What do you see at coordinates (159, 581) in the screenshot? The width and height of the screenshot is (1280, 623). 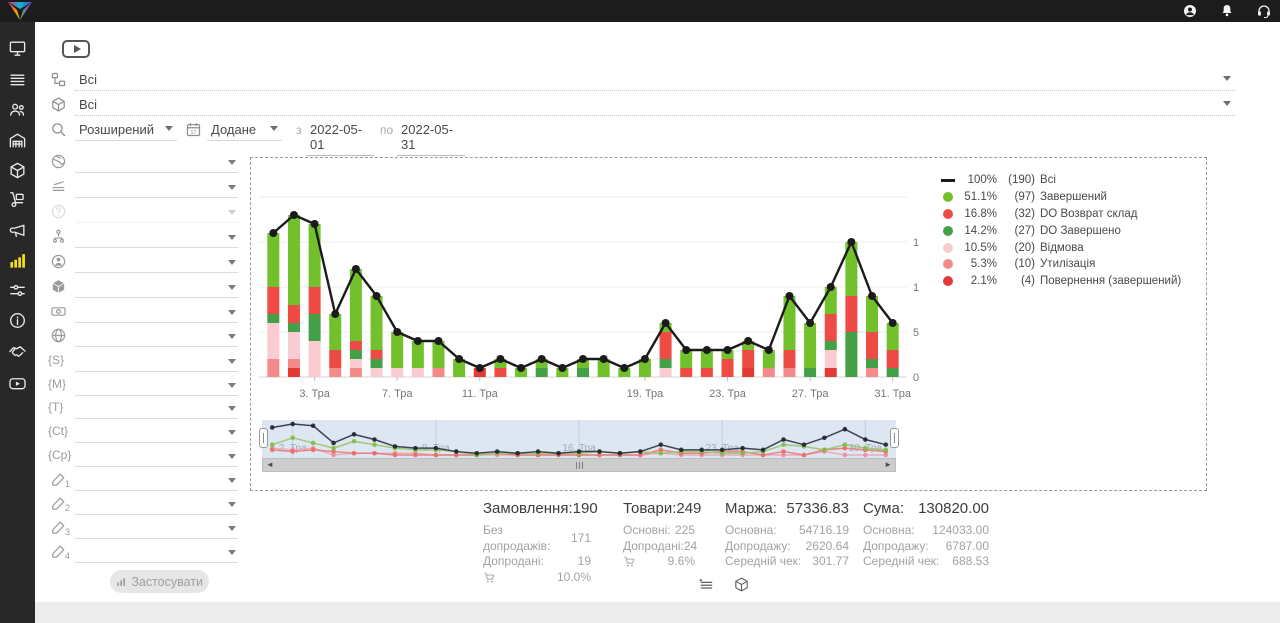 I see `apply-button: Застосувати` at bounding box center [159, 581].